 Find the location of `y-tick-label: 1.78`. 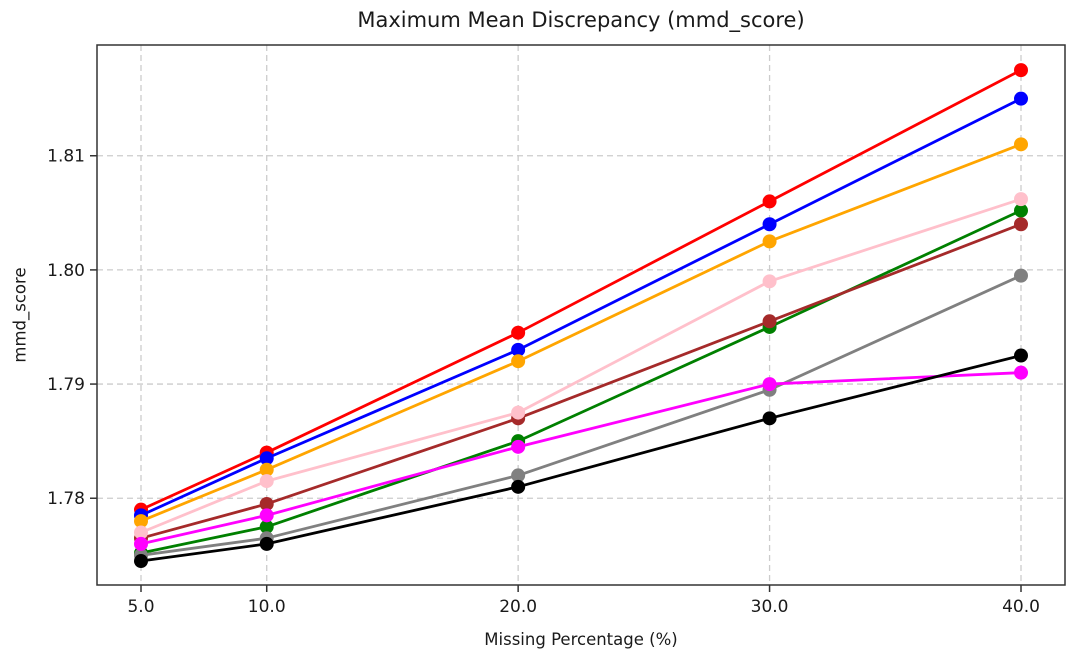

y-tick-label: 1.78 is located at coordinates (66, 499).